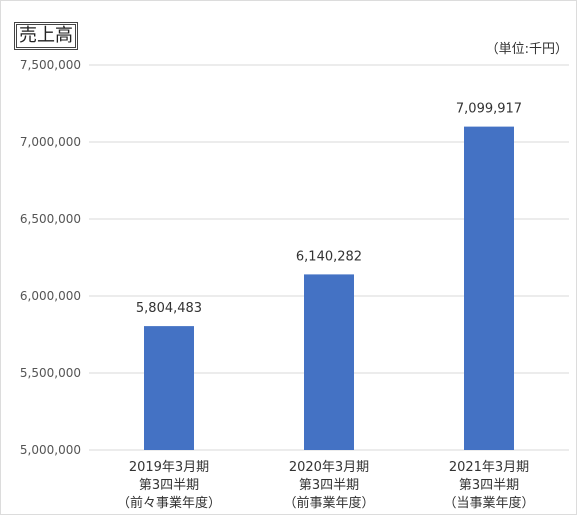 The width and height of the screenshot is (577, 516). I want to click on data-label: 5,804,483, so click(169, 308).